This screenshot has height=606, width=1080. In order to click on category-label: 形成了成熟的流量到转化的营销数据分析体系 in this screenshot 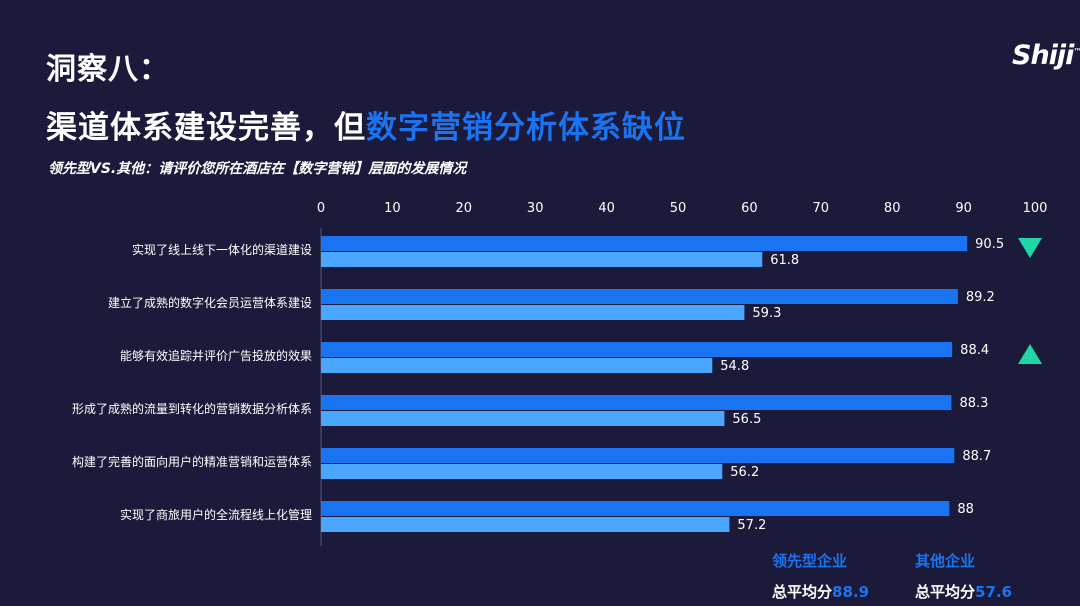, I will do `click(192, 408)`.